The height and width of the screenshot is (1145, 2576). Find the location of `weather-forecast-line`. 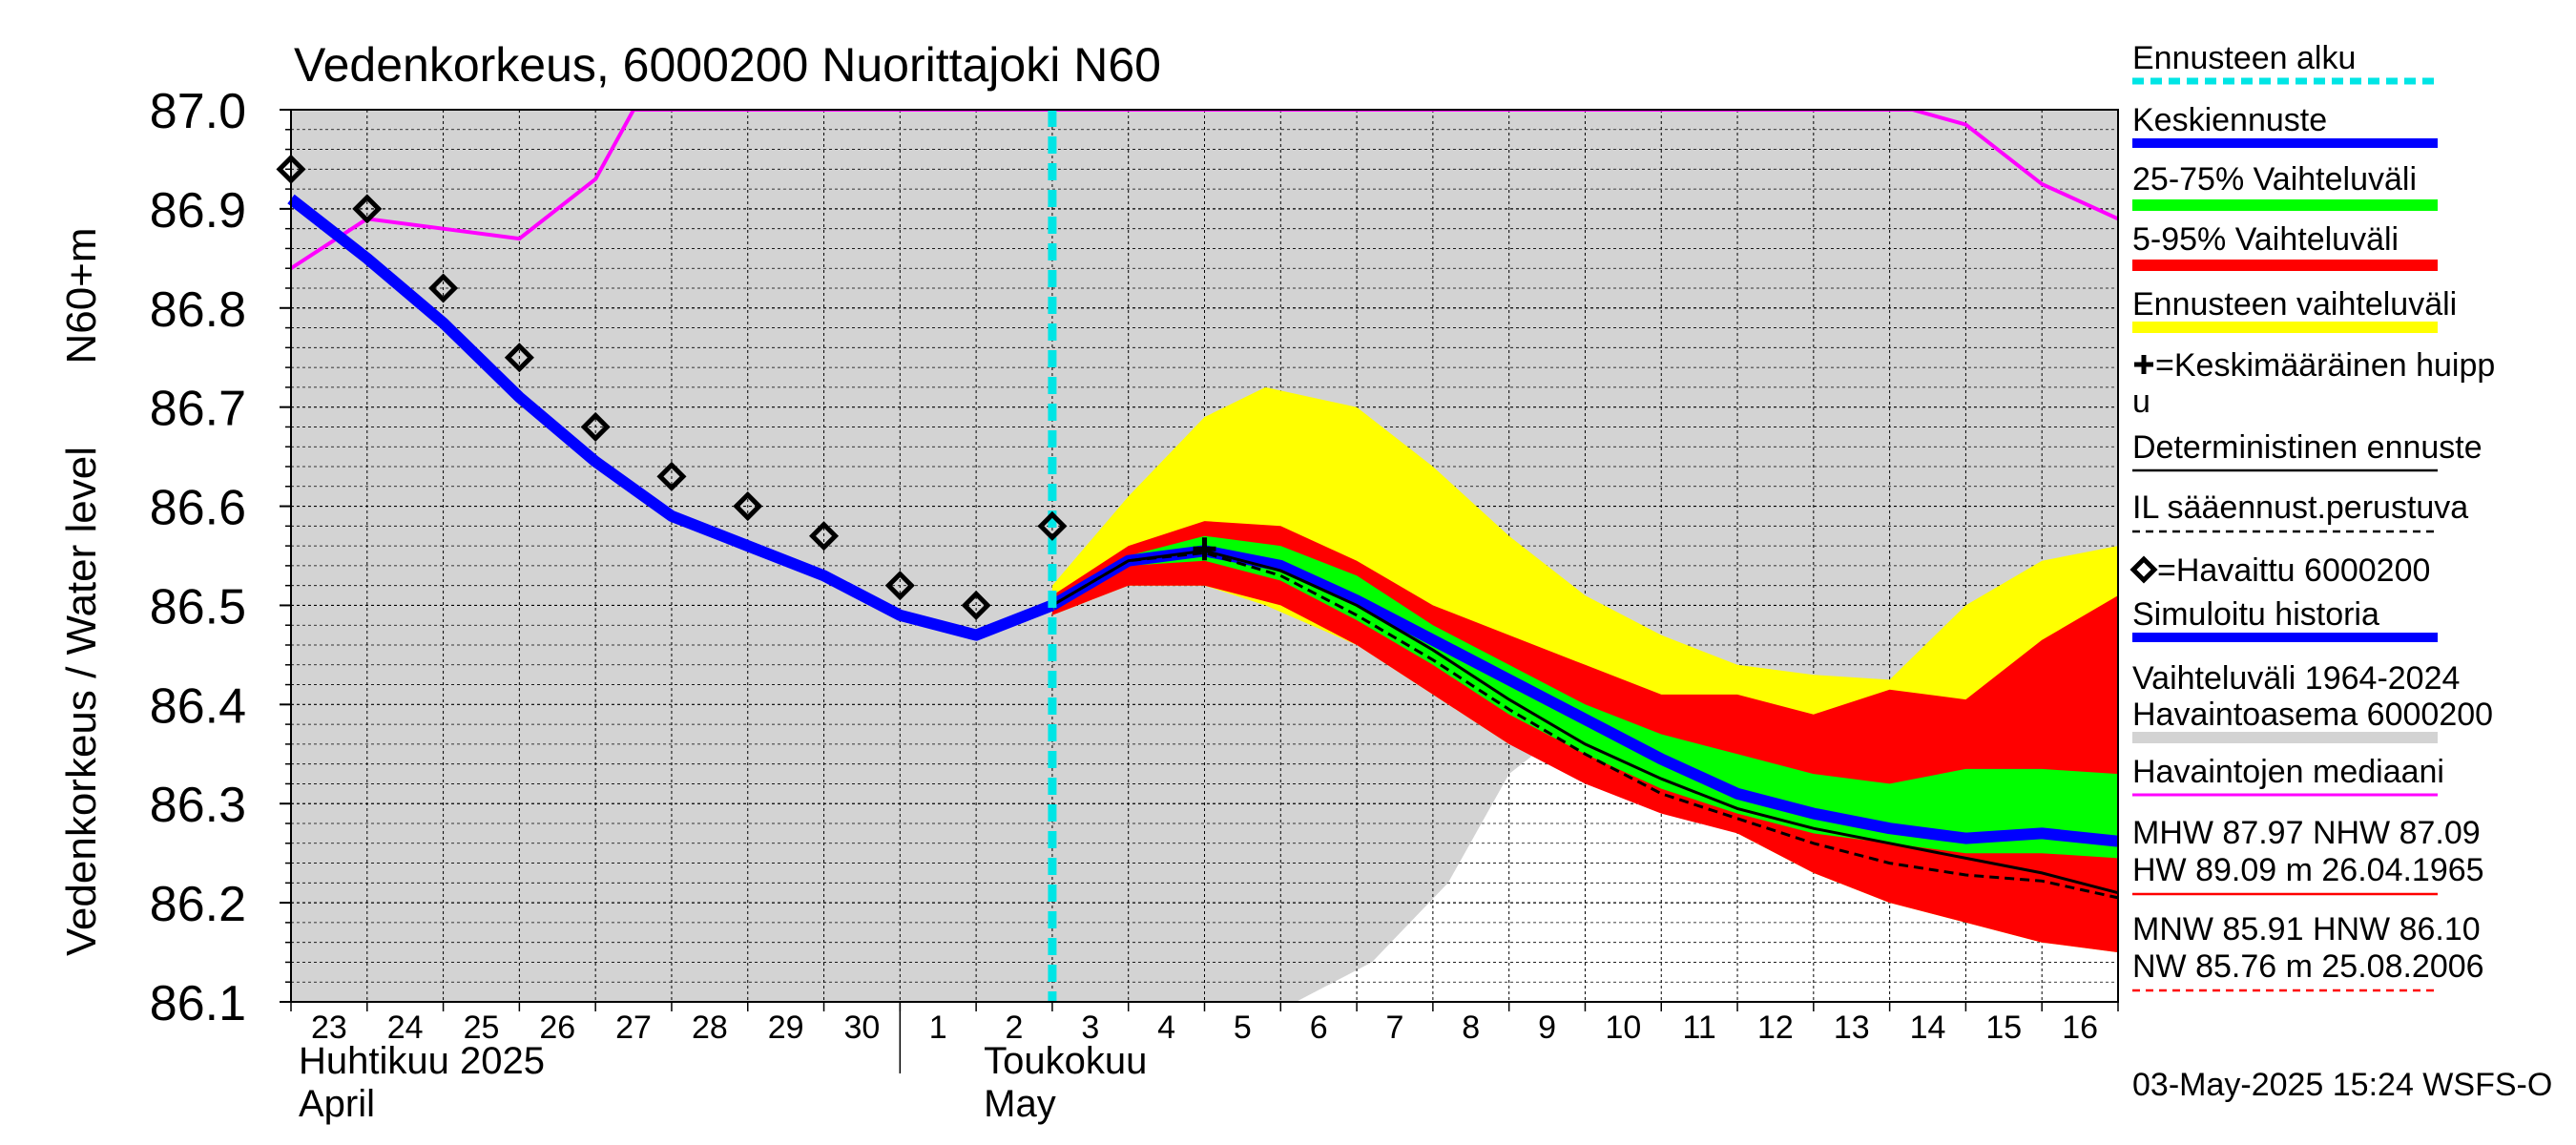

weather-forecast-line is located at coordinates (1585, 726).